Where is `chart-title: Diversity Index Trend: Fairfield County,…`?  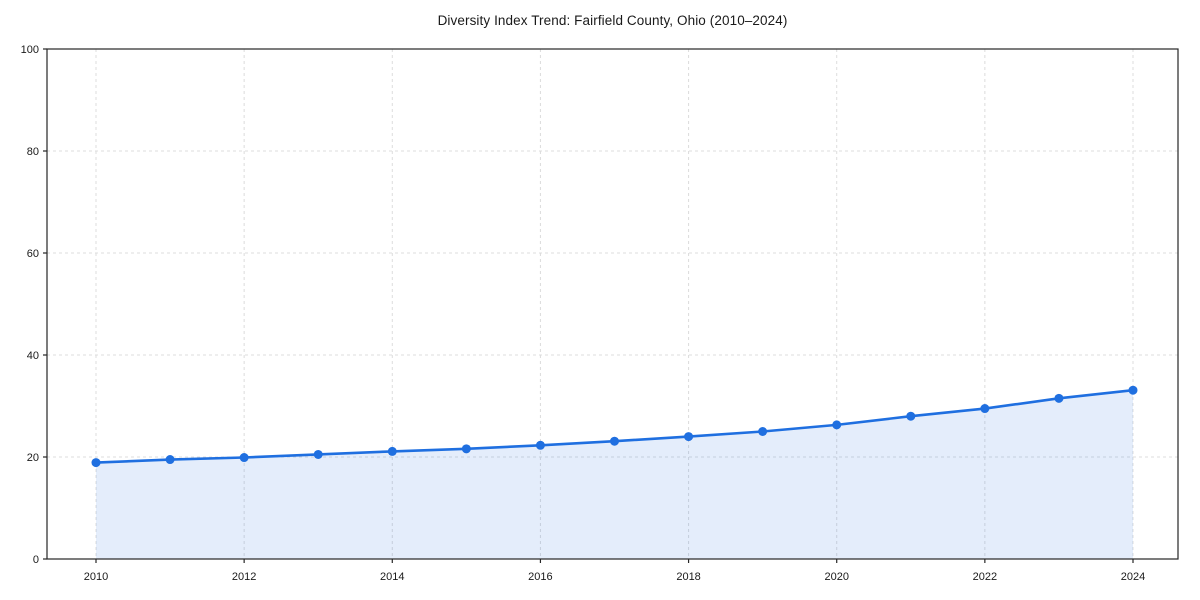
chart-title: Diversity Index Trend: Fairfield County,… is located at coordinates (612, 20).